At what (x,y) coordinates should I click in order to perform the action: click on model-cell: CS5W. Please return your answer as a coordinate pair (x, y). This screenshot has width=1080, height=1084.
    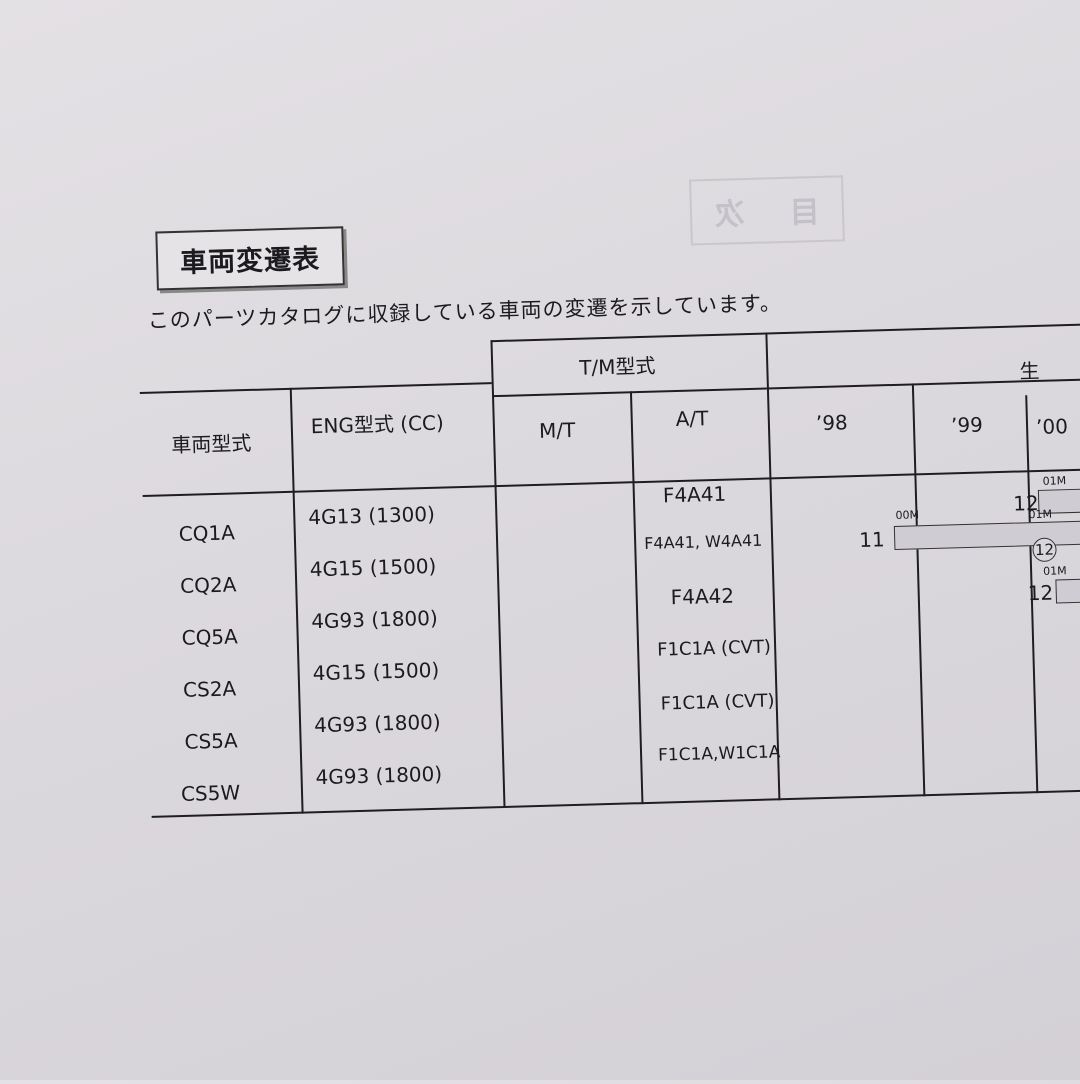
    Looking at the image, I should click on (210, 793).